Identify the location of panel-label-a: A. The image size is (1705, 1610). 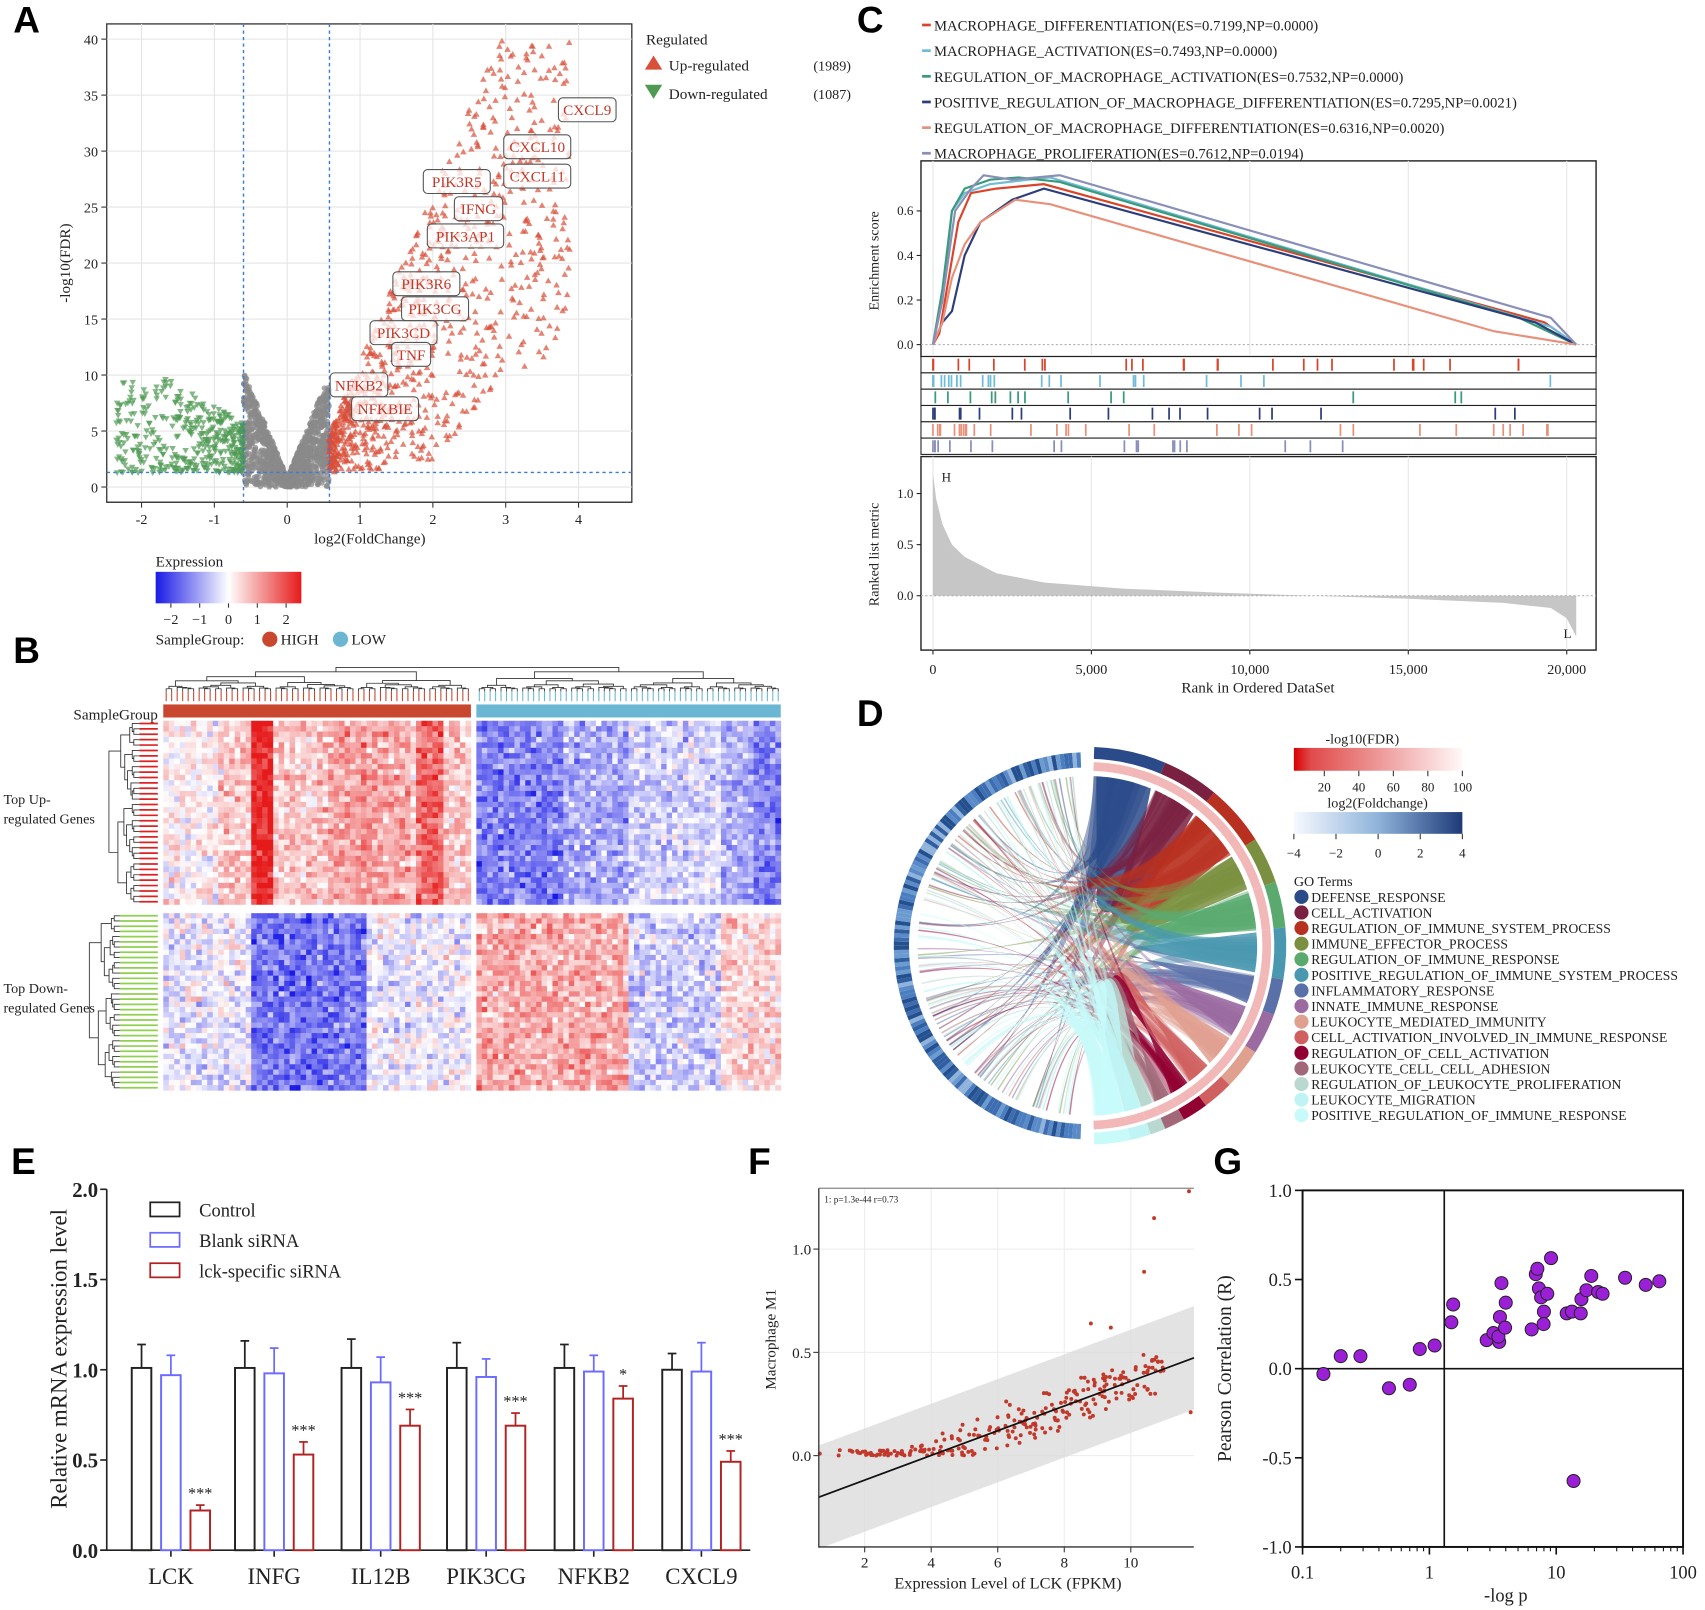
(26, 20).